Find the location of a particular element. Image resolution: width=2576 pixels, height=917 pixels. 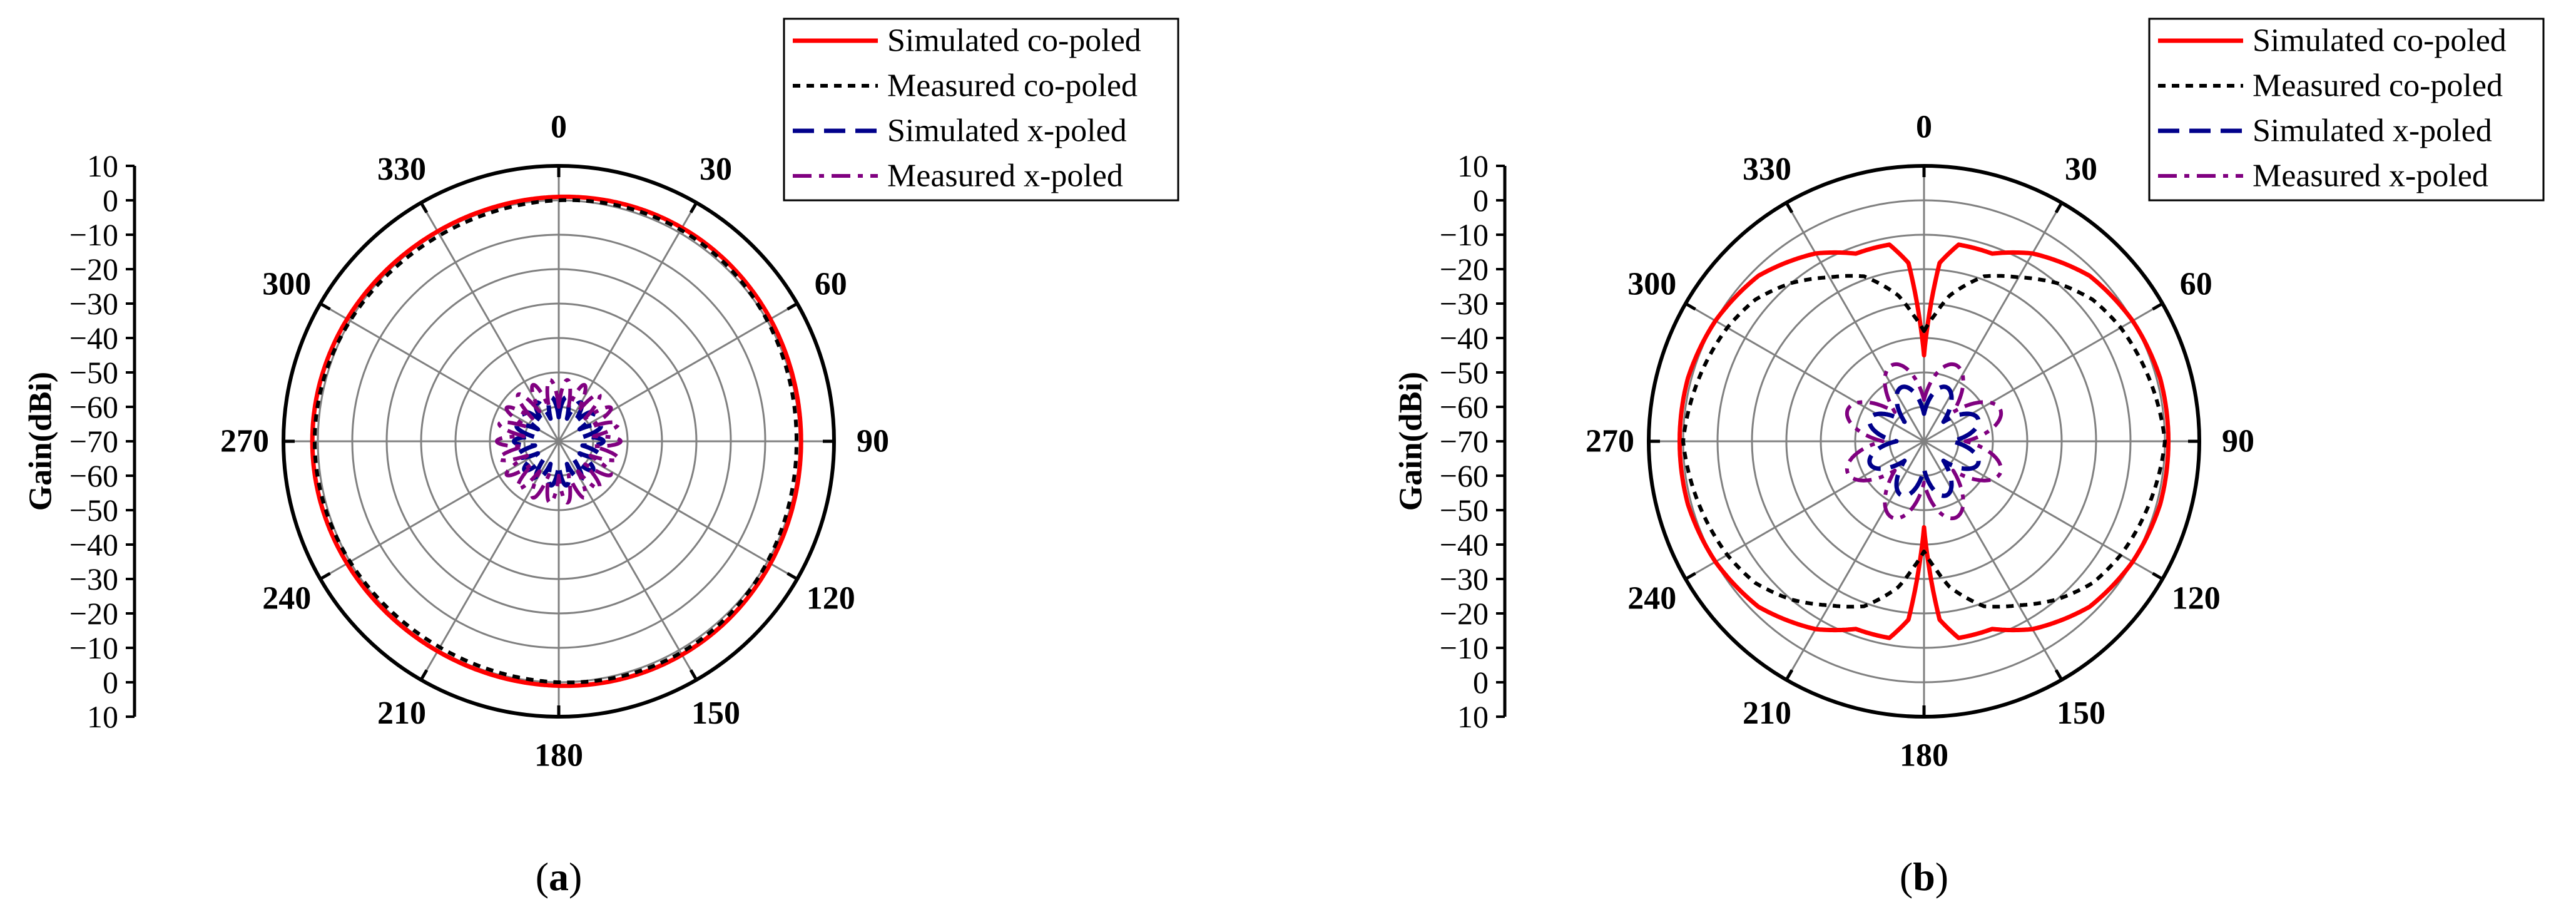

caption-letter: a is located at coordinates (559, 876).